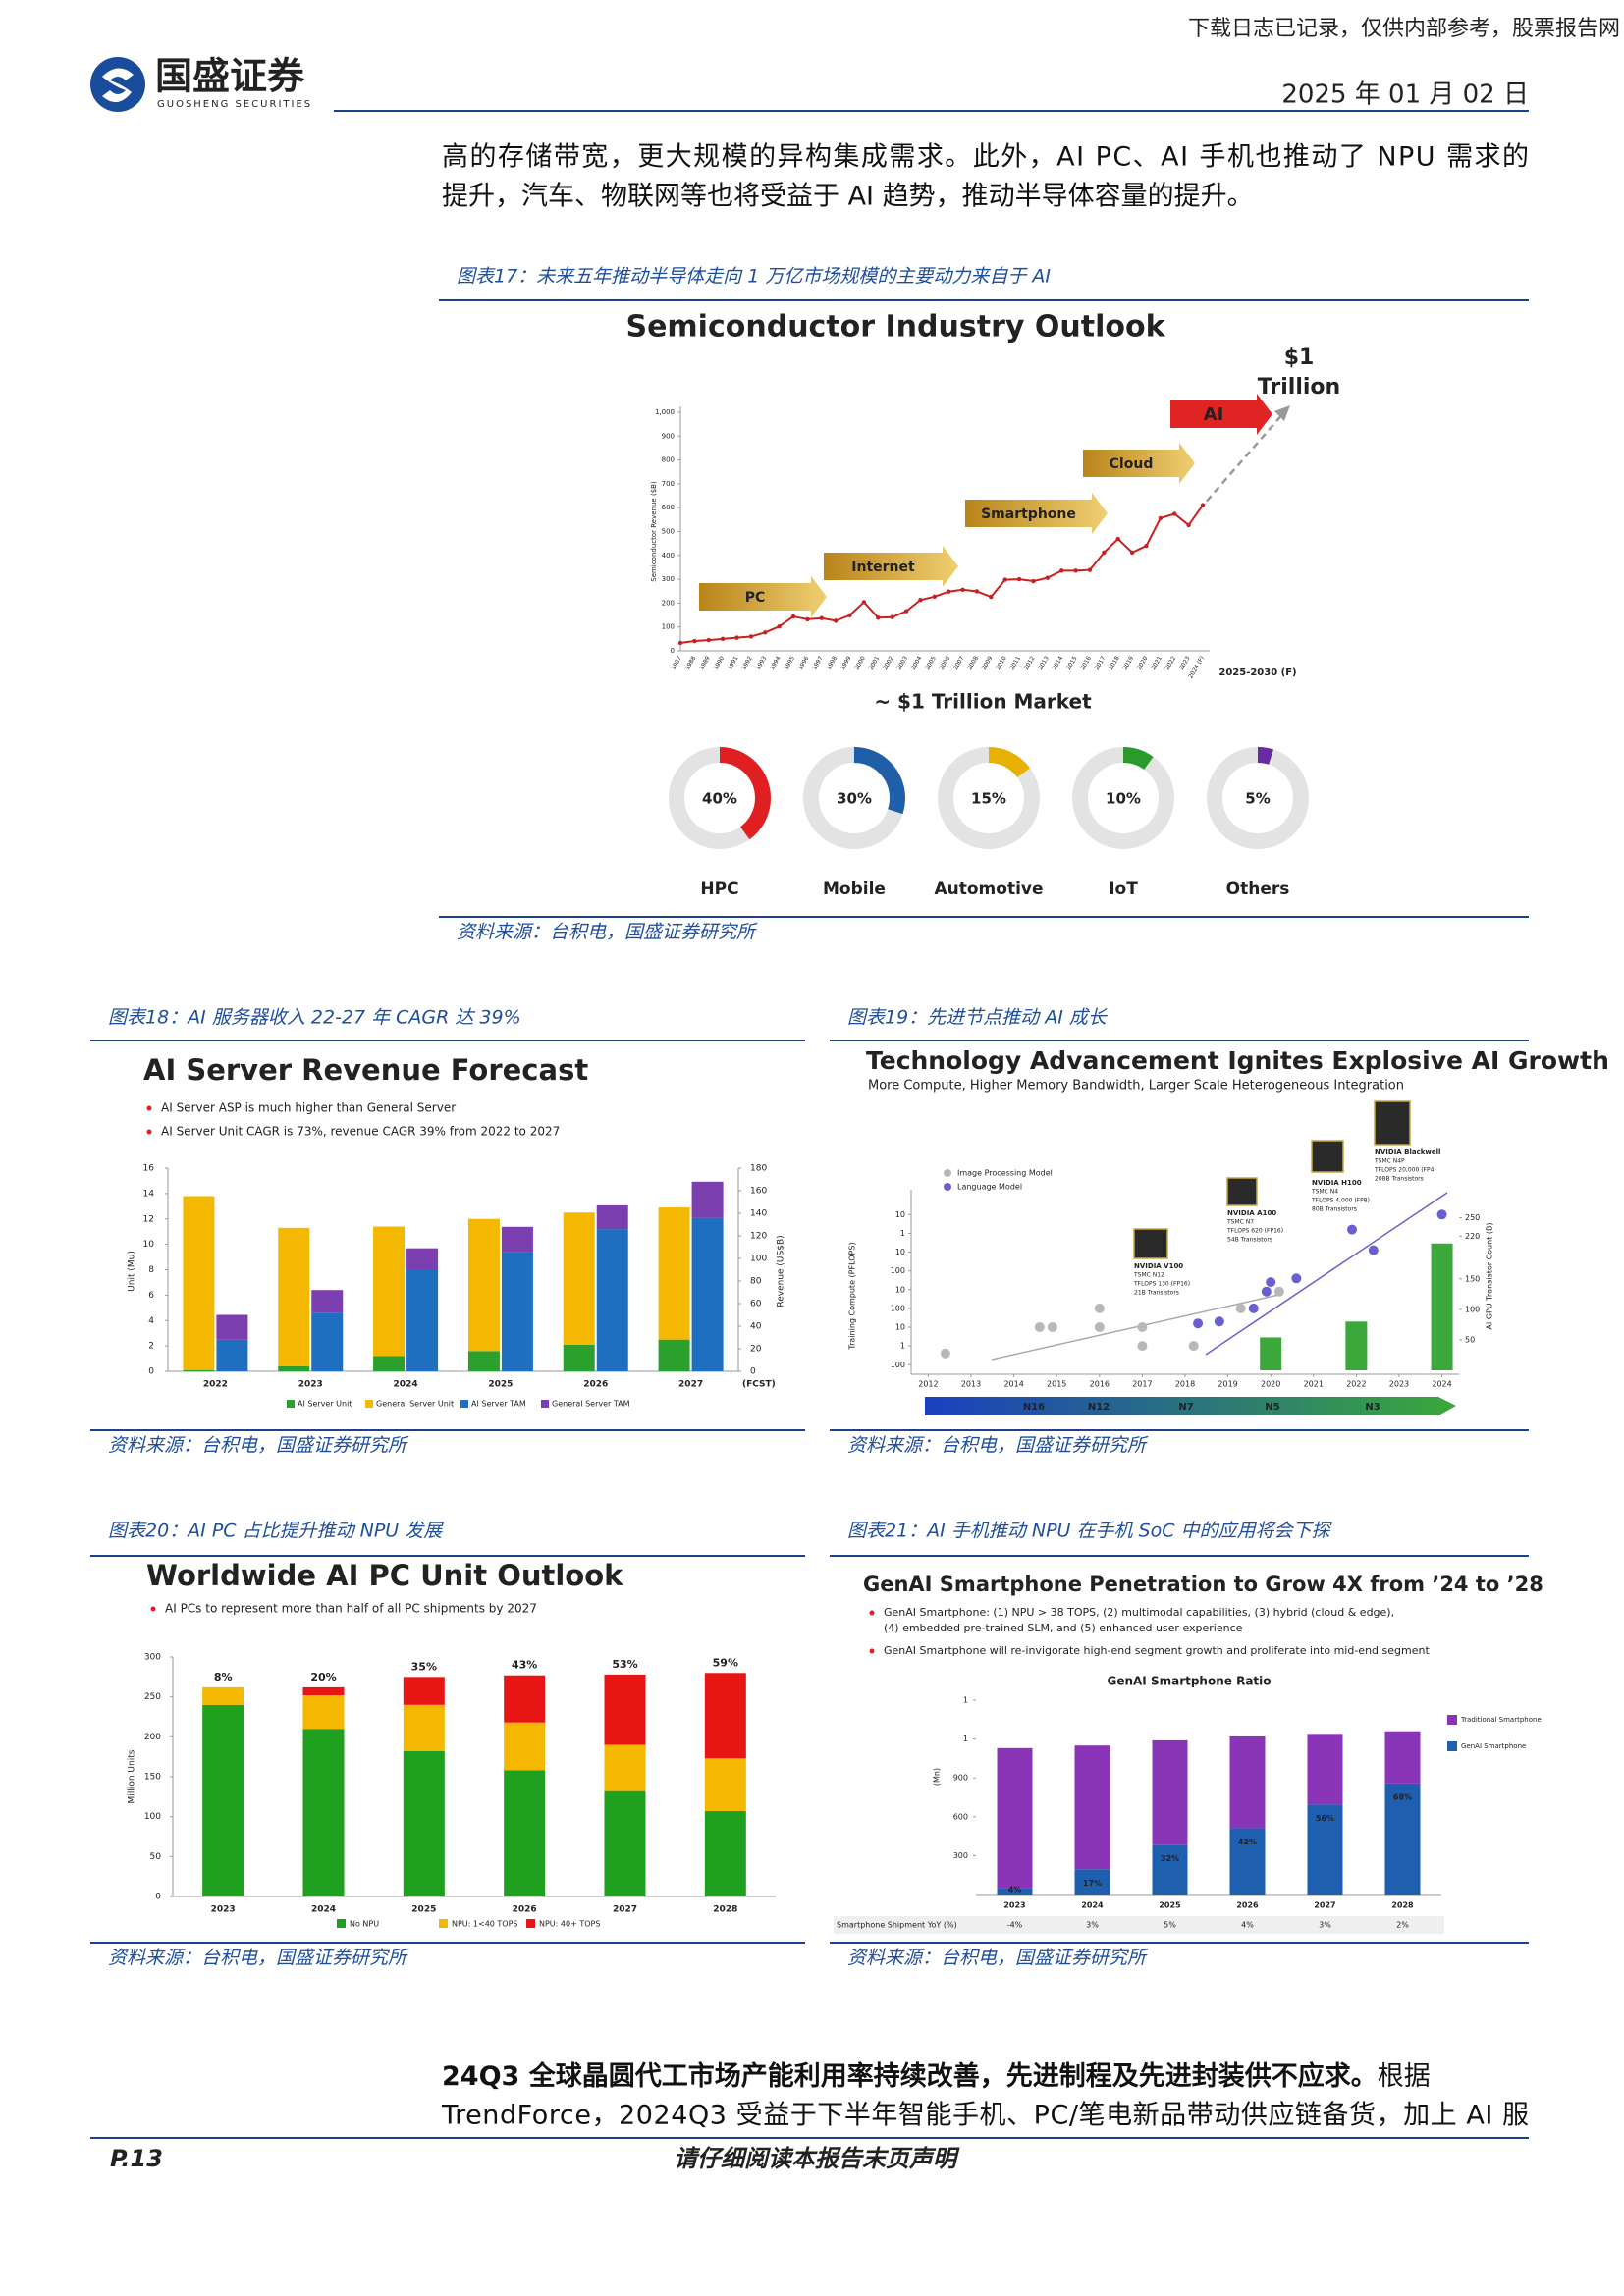 This screenshot has width=1624, height=2296. What do you see at coordinates (151, 1321) in the screenshot?
I see `y-tick-label: 4` at bounding box center [151, 1321].